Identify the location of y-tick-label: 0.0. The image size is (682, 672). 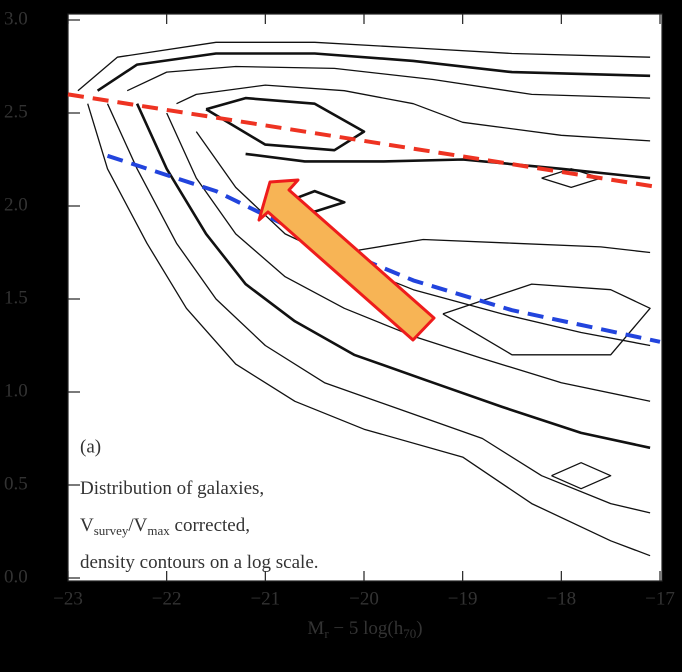
(16, 576).